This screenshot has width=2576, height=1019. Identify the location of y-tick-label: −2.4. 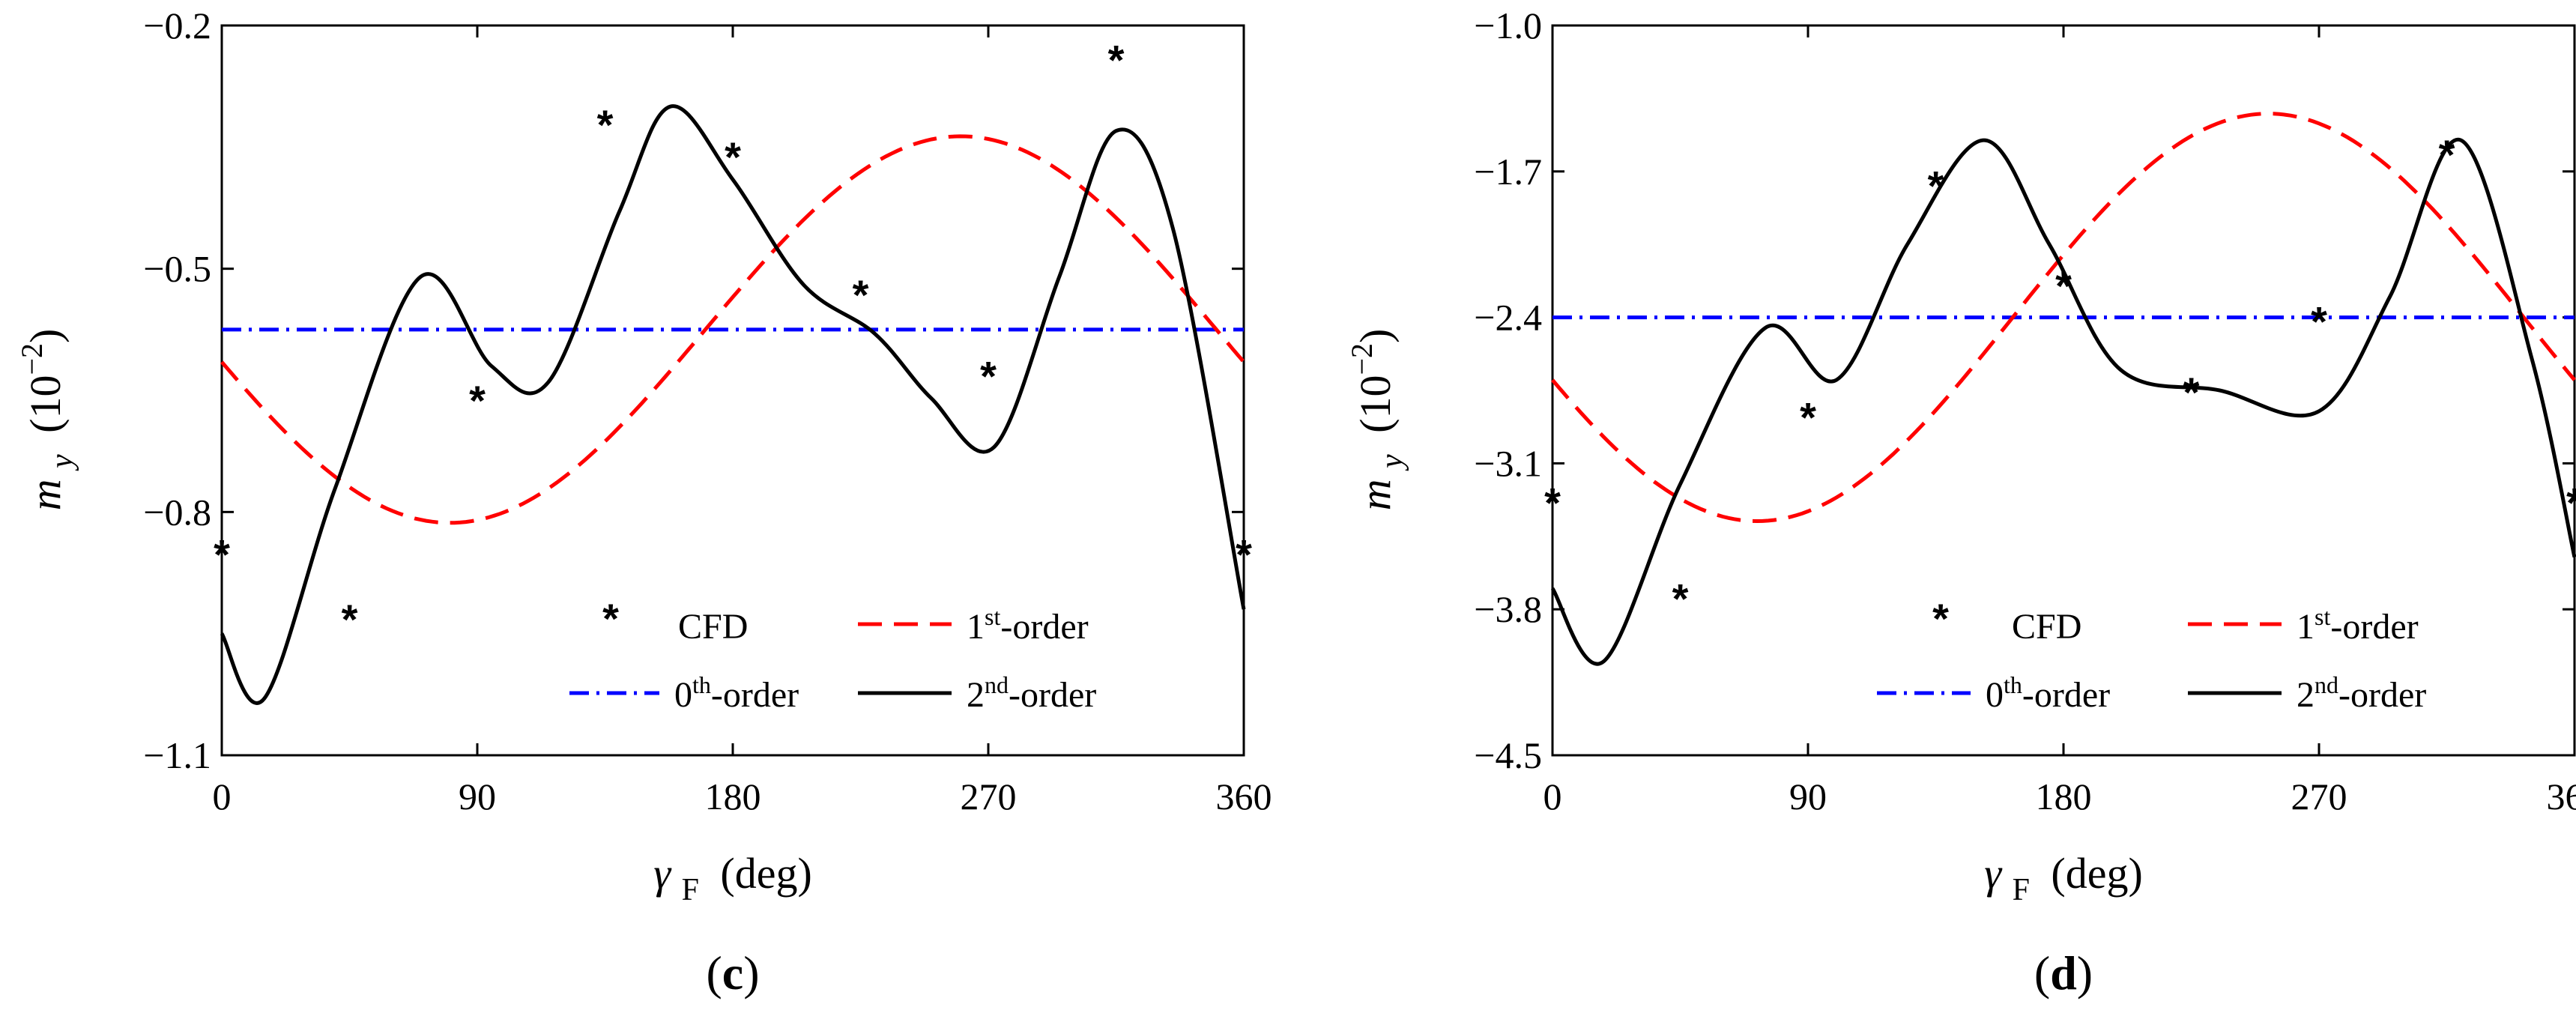
(1508, 318).